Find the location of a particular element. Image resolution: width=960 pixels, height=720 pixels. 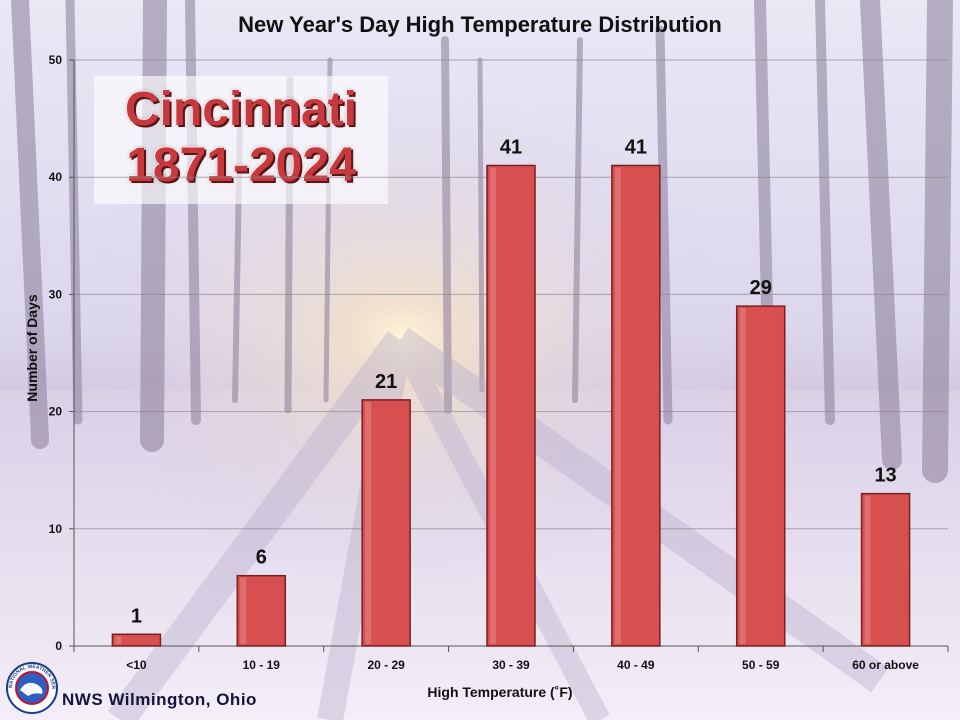

x-tick-label: 50 - 59 is located at coordinates (761, 665).